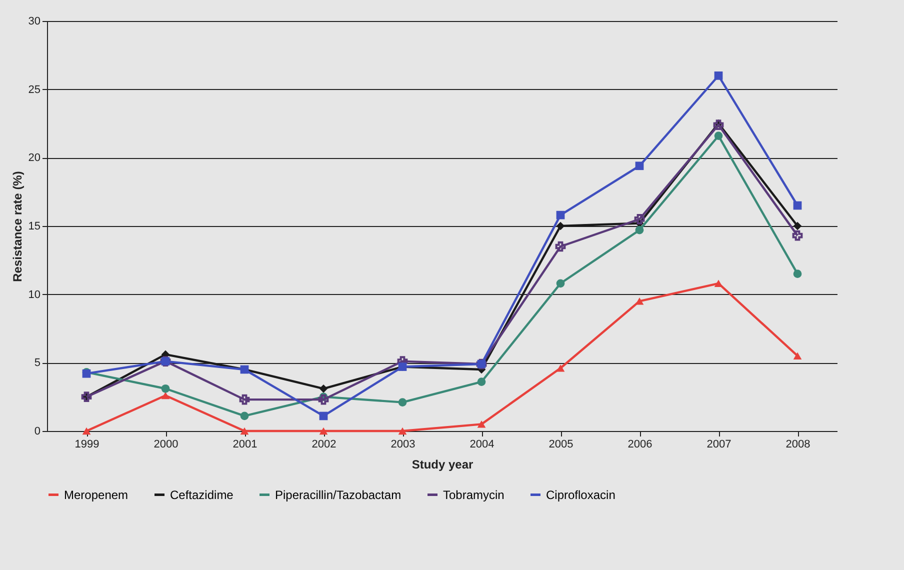 The image size is (904, 570). I want to click on x-tick-label: 2006, so click(640, 444).